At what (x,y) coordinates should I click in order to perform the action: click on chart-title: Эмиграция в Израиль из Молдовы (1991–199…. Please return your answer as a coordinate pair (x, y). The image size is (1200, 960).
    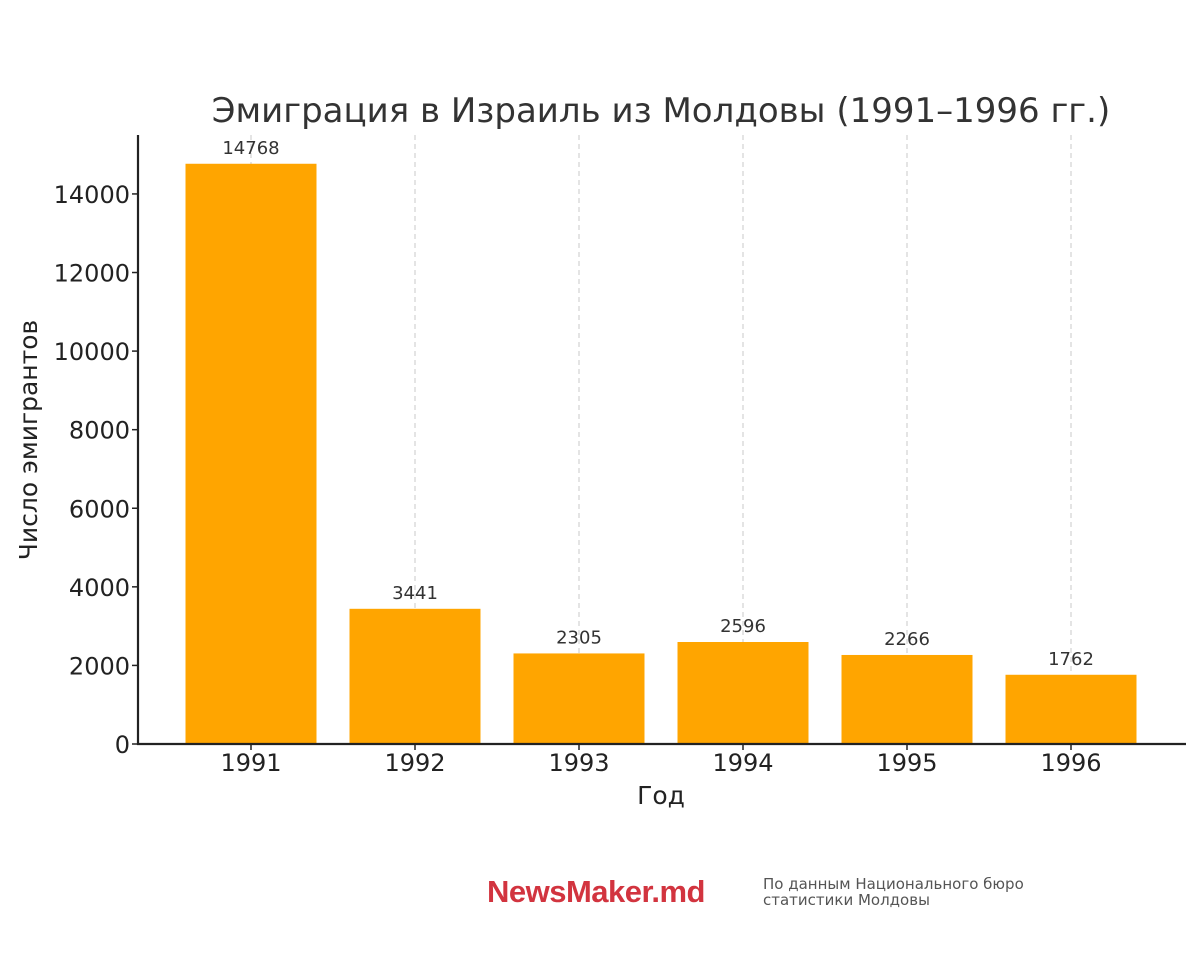
    Looking at the image, I should click on (661, 111).